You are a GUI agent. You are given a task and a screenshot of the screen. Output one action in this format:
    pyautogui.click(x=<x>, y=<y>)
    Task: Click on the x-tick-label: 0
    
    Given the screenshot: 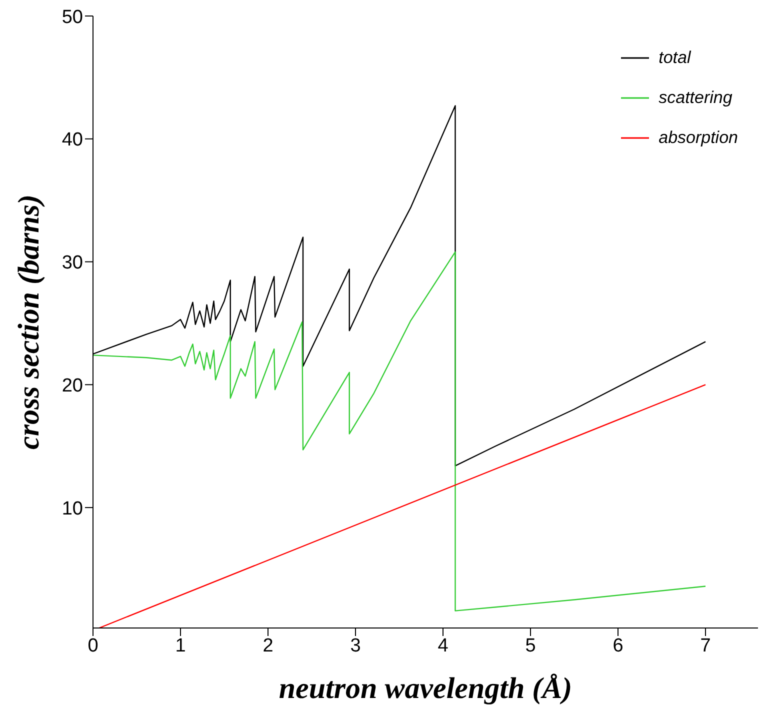 What is the action you would take?
    pyautogui.click(x=93, y=645)
    